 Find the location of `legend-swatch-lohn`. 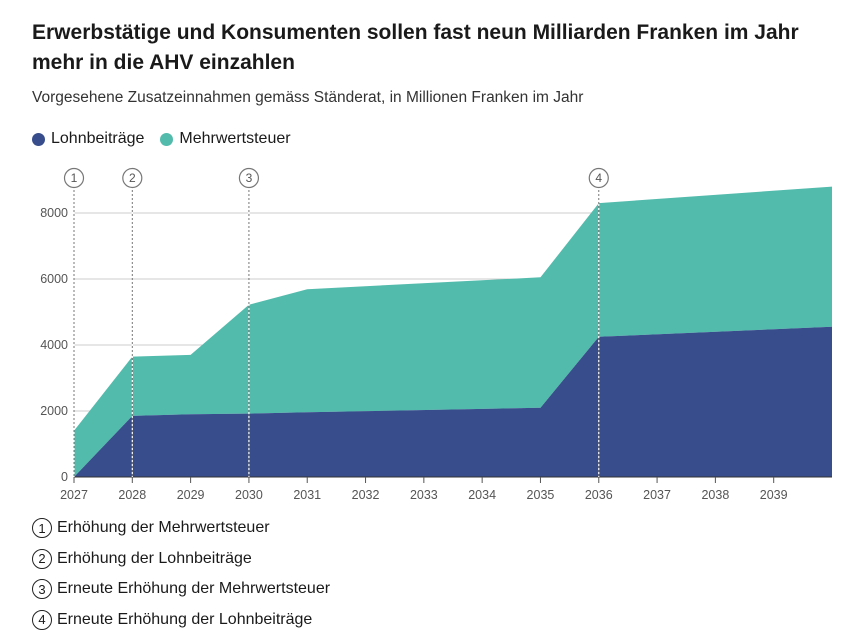

legend-swatch-lohn is located at coordinates (38, 139).